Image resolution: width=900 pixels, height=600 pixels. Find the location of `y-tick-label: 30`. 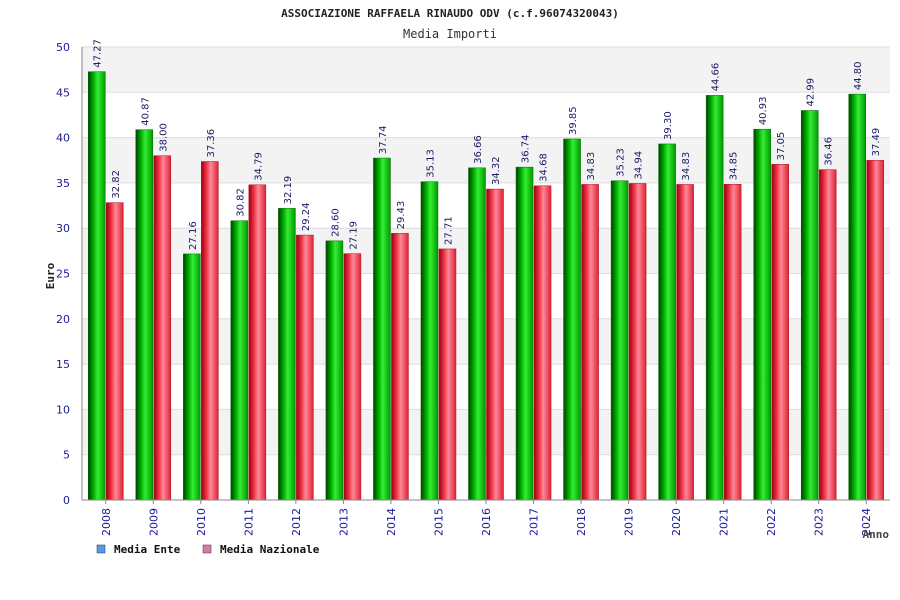

y-tick-label: 30 is located at coordinates (63, 228).